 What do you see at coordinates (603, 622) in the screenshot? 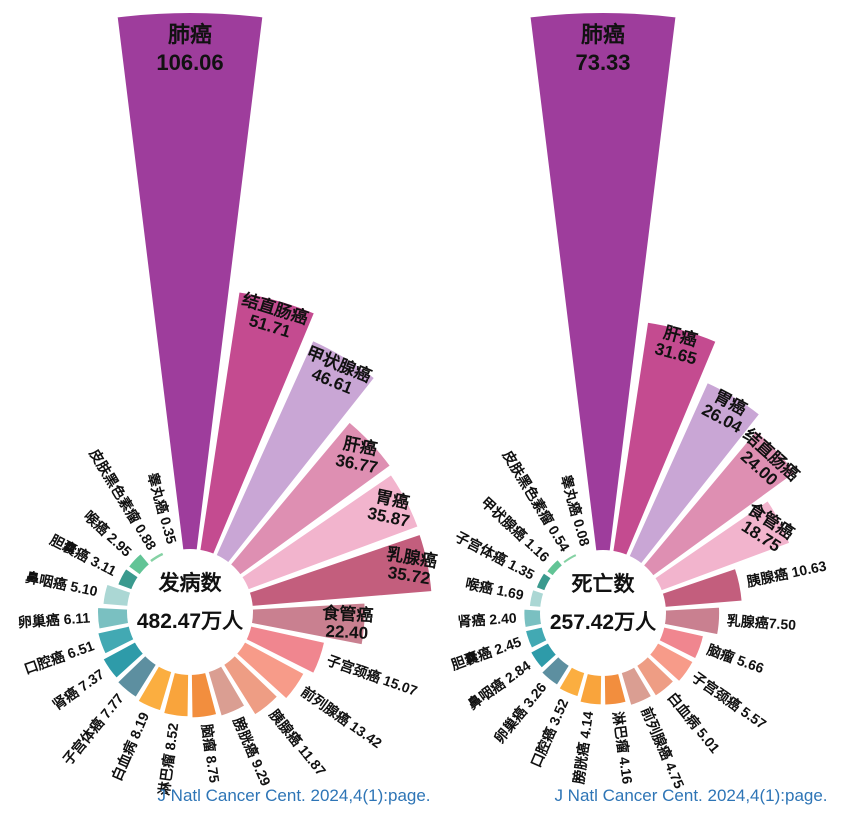
I see `mortality-center-total: 257.42万人` at bounding box center [603, 622].